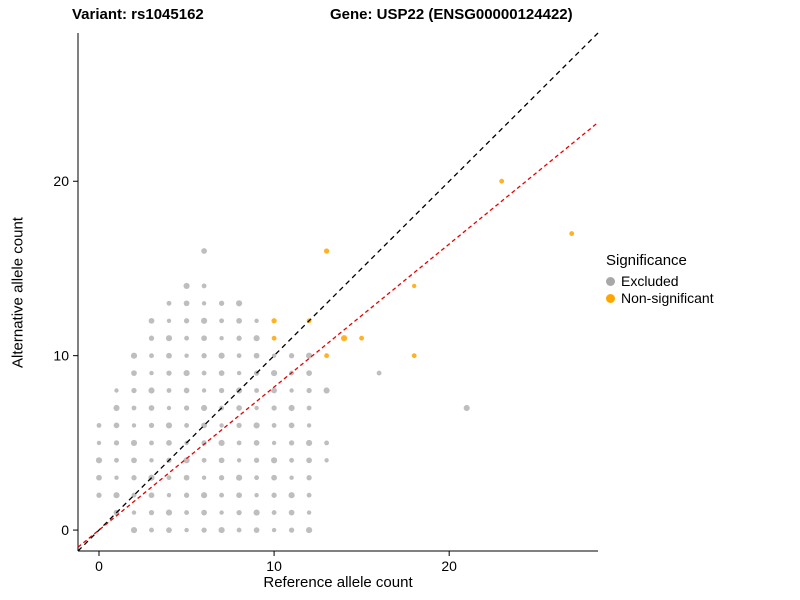  What do you see at coordinates (449, 566) in the screenshot?
I see `x-tick-label: 20` at bounding box center [449, 566].